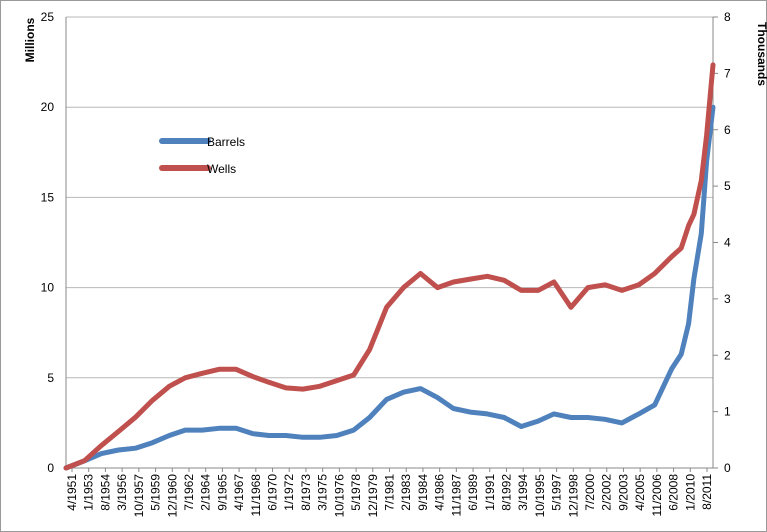 This screenshot has width=767, height=532. What do you see at coordinates (72, 492) in the screenshot?
I see `x-tick-label: 4/1951` at bounding box center [72, 492].